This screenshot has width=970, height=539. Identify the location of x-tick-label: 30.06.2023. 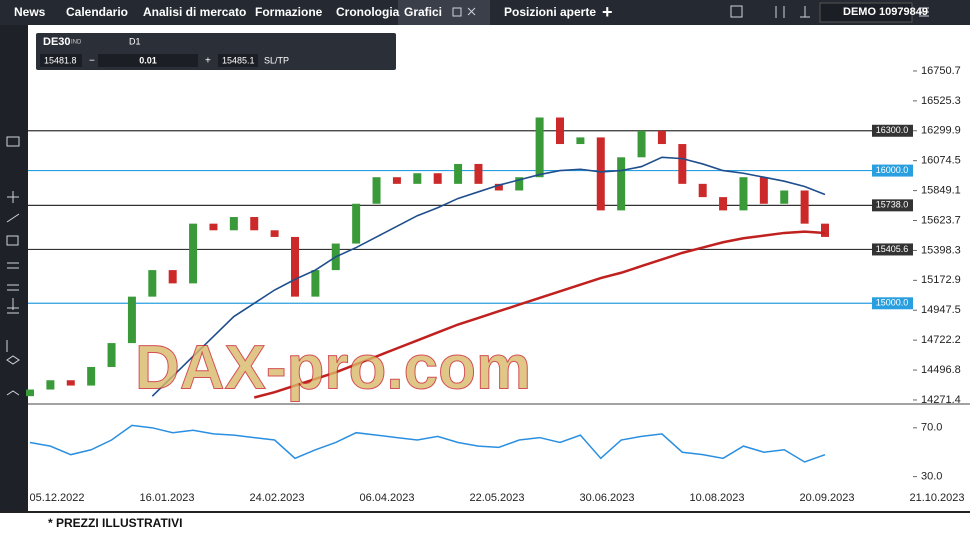
(606, 498).